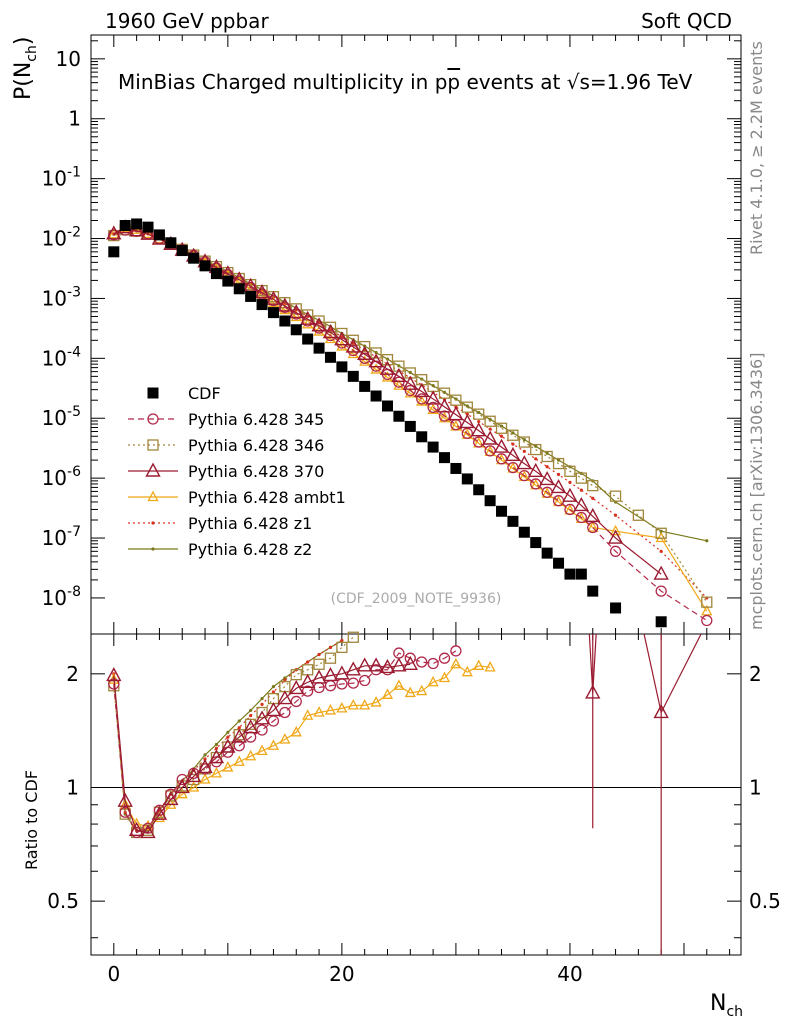 Image resolution: width=786 pixels, height=1024 pixels. Describe the element at coordinates (341, 974) in the screenshot. I see `x-tick-label: 20` at that location.